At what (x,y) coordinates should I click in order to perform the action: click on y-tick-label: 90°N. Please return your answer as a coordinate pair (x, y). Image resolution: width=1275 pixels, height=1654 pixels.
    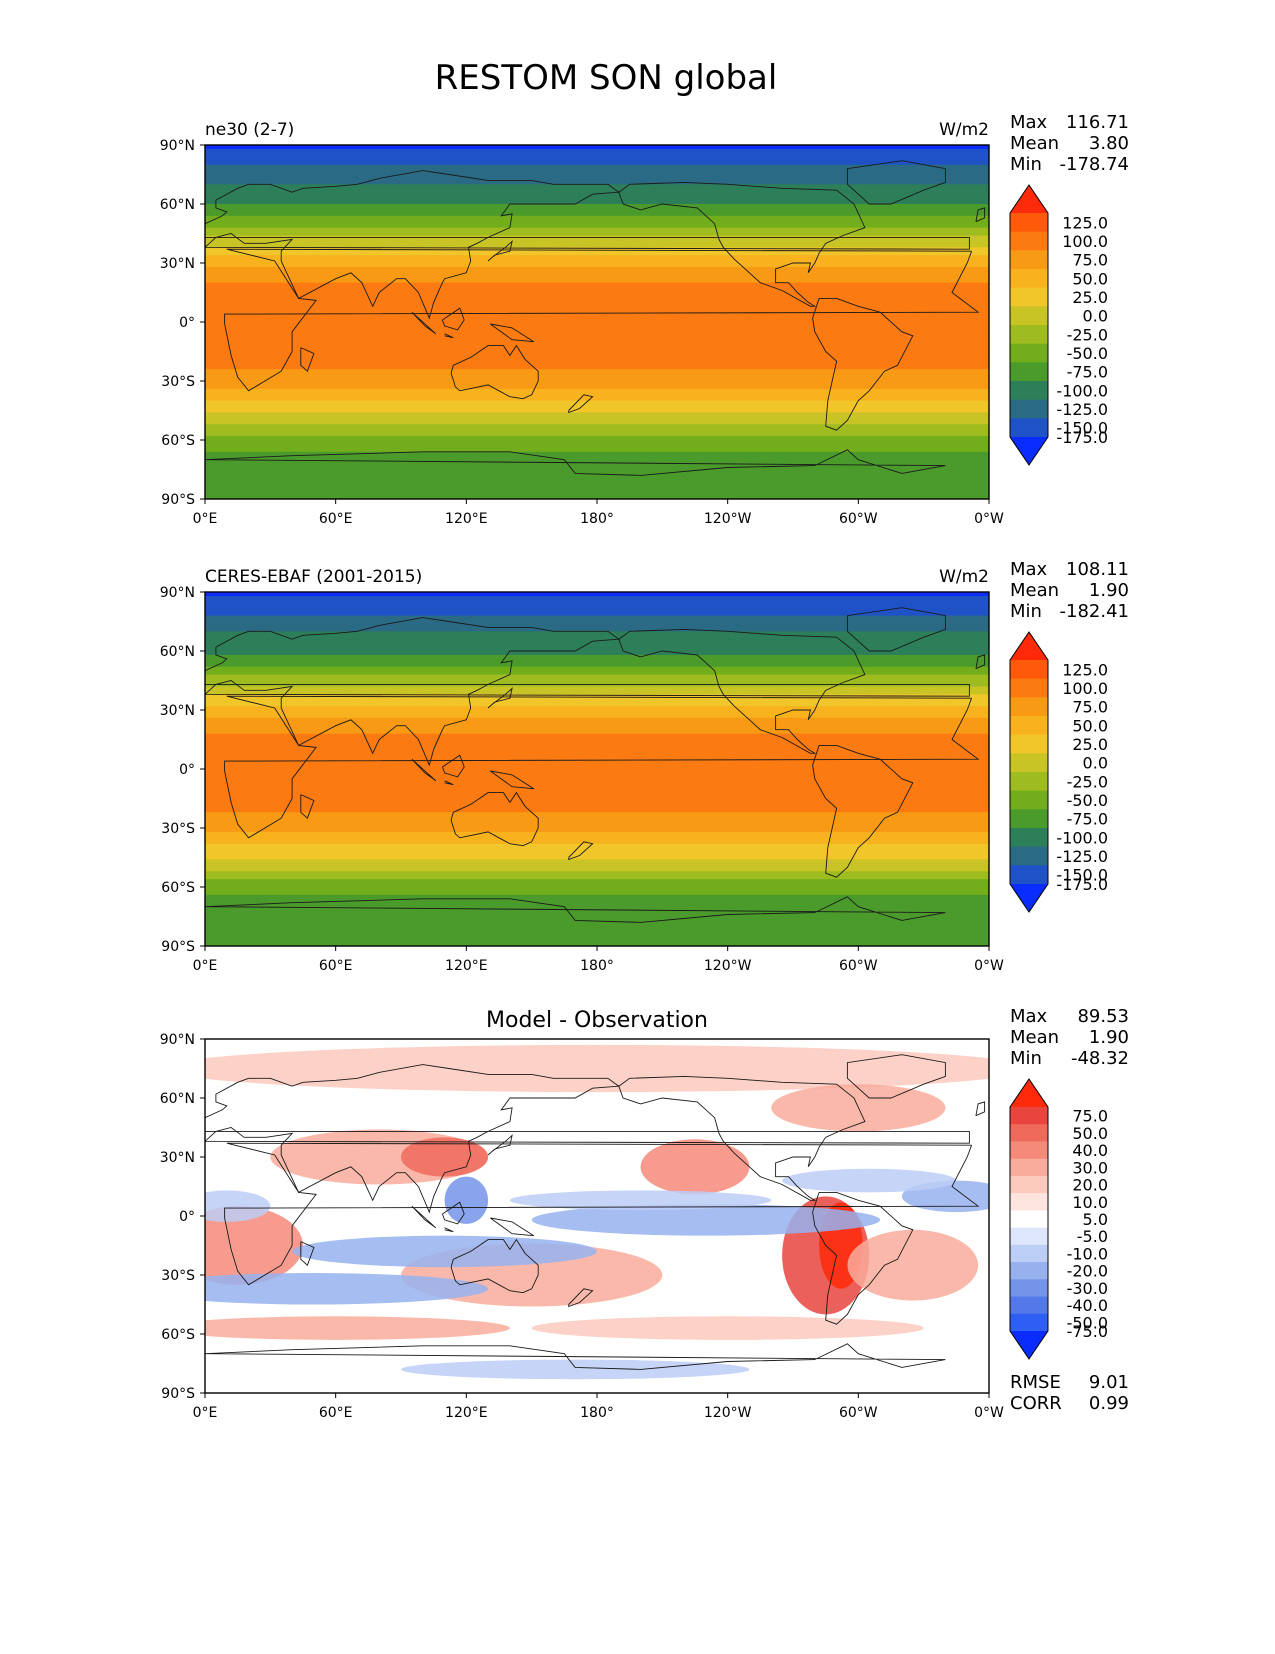
    Looking at the image, I should click on (177, 593).